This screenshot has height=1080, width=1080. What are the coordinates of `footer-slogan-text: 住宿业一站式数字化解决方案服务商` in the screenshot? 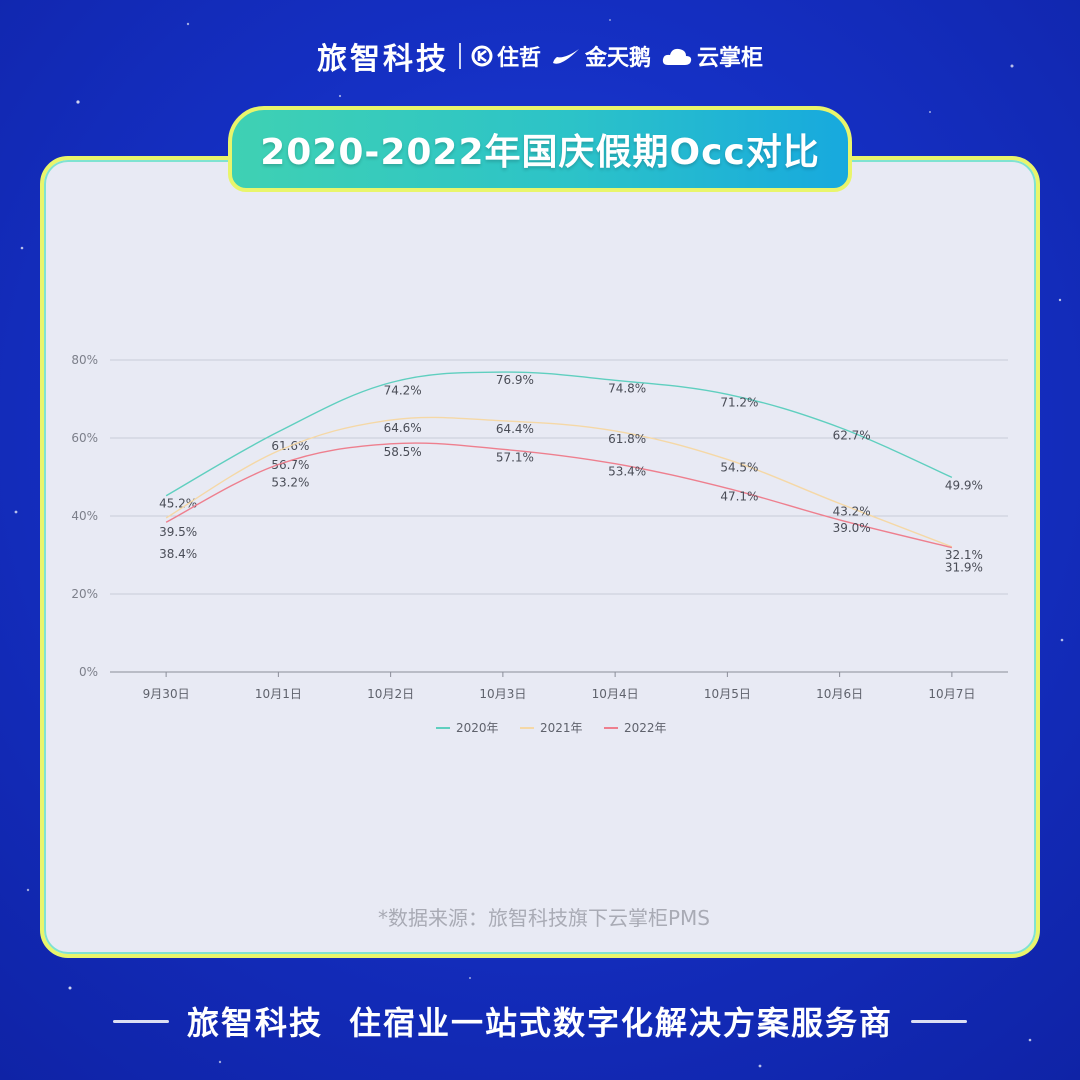 It's located at (621, 1023).